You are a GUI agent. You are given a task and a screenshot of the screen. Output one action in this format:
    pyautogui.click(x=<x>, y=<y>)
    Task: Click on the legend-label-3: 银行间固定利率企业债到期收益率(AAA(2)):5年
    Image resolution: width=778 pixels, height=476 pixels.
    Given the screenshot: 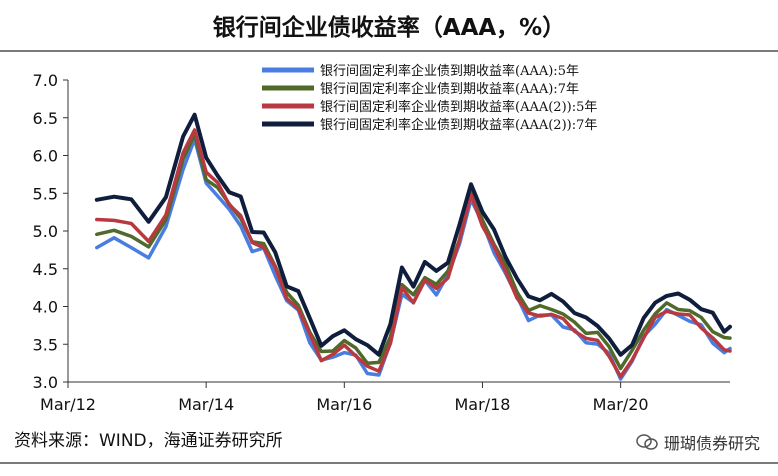 What is the action you would take?
    pyautogui.click(x=458, y=107)
    